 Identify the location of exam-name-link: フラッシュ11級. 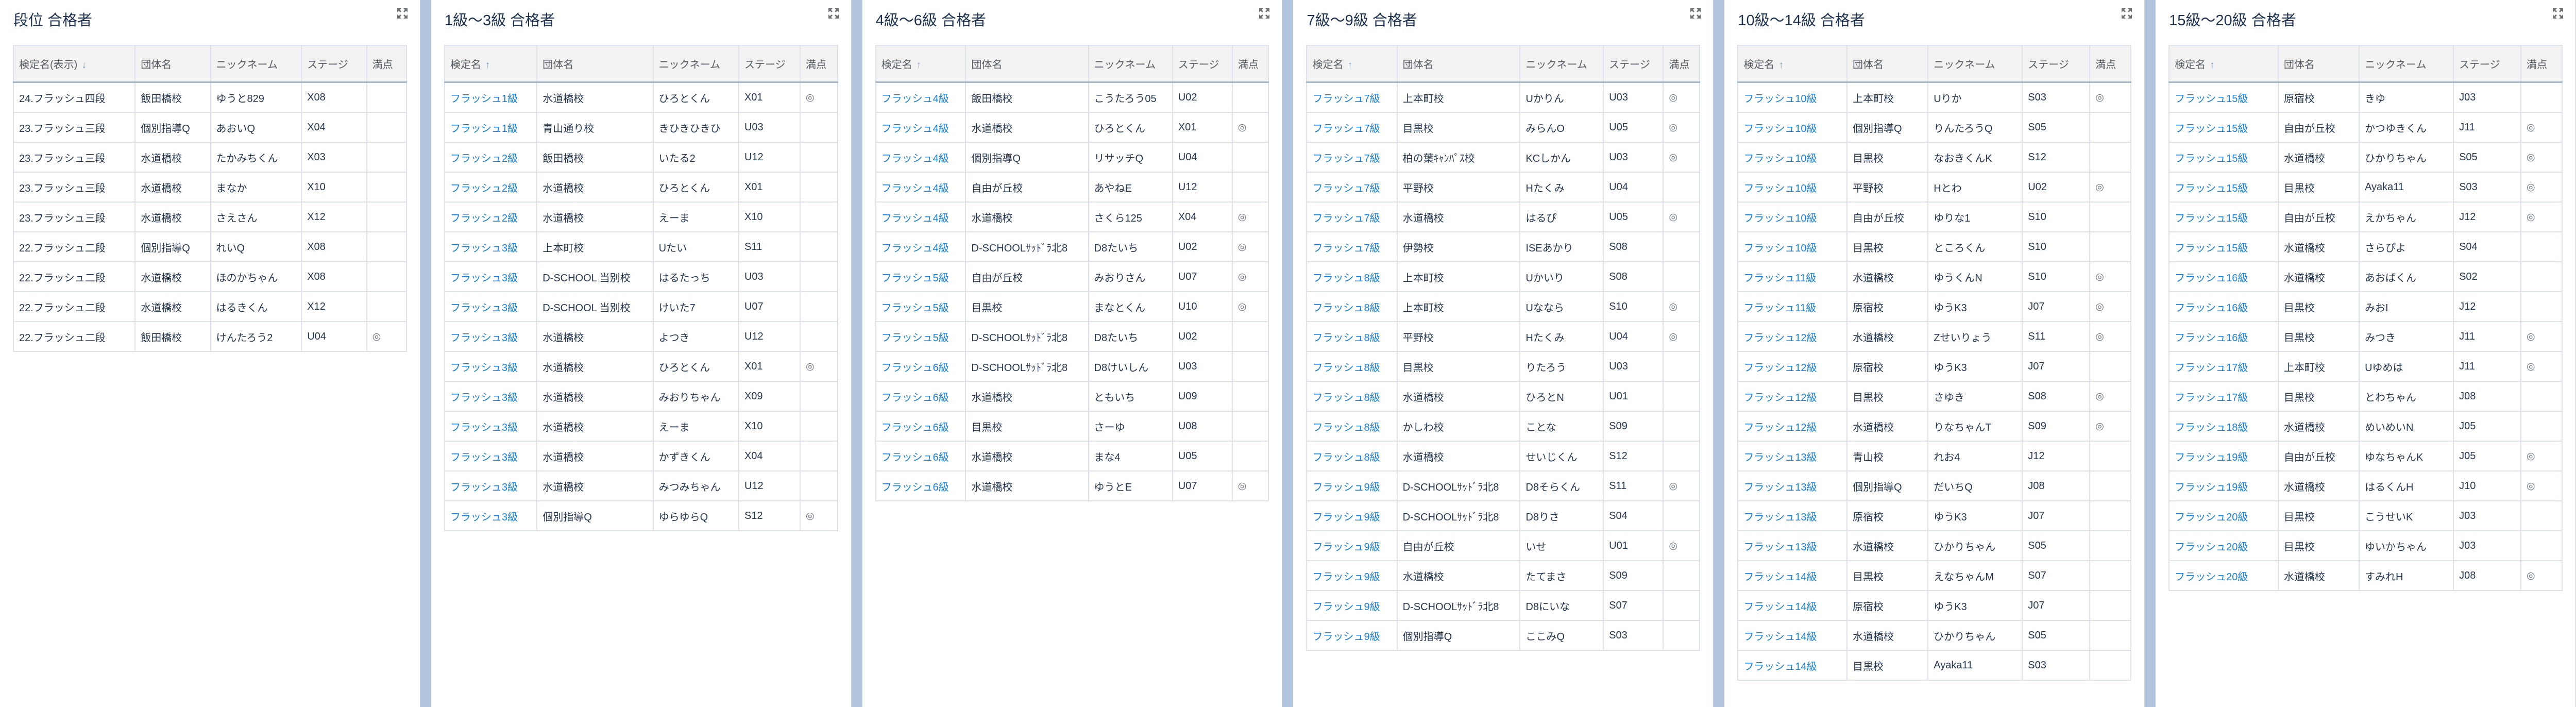
(1780, 278).